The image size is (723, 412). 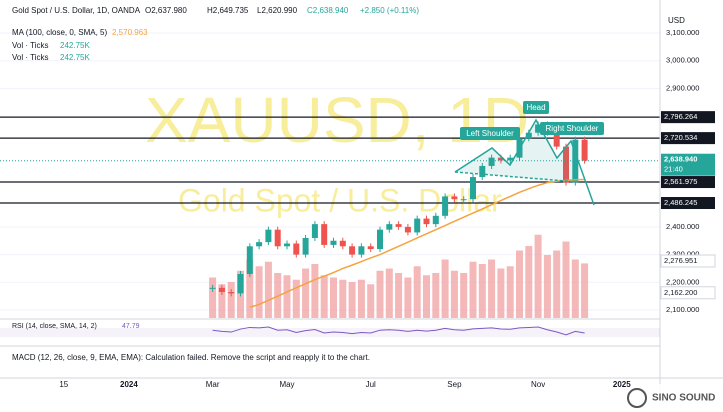 What do you see at coordinates (682, 60) in the screenshot?
I see `y-tick-label: 3,000.000` at bounding box center [682, 60].